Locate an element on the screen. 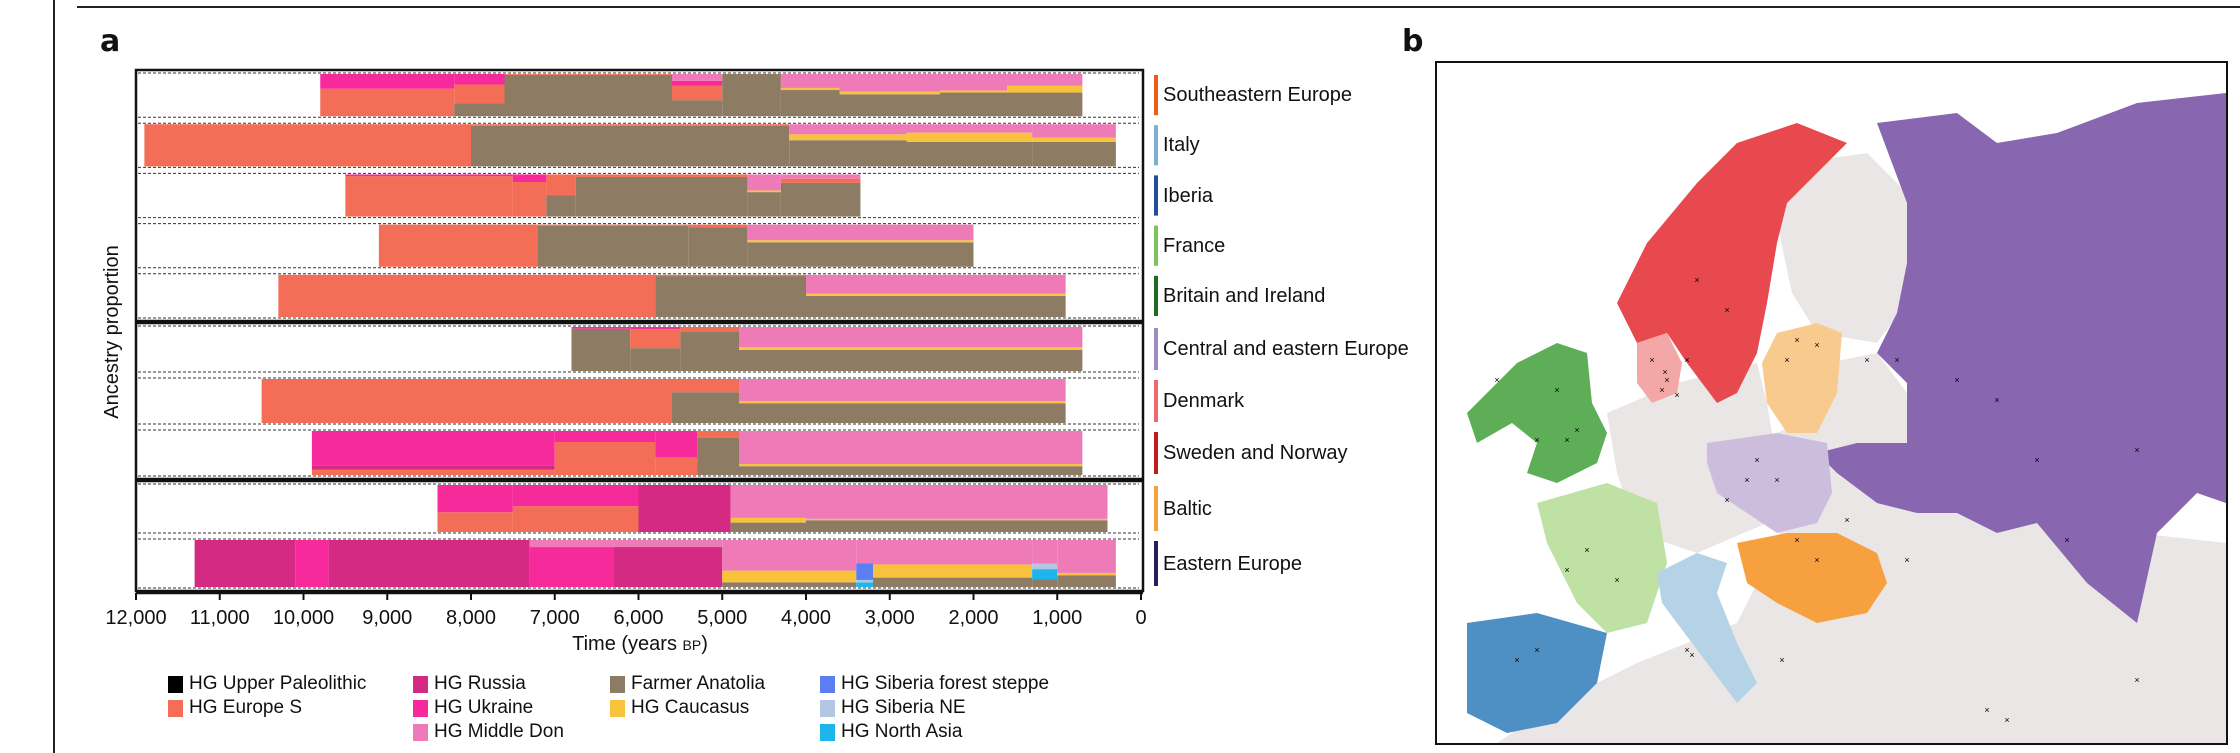 This screenshot has width=2240, height=753. panel-frame is located at coordinates (639, 401).